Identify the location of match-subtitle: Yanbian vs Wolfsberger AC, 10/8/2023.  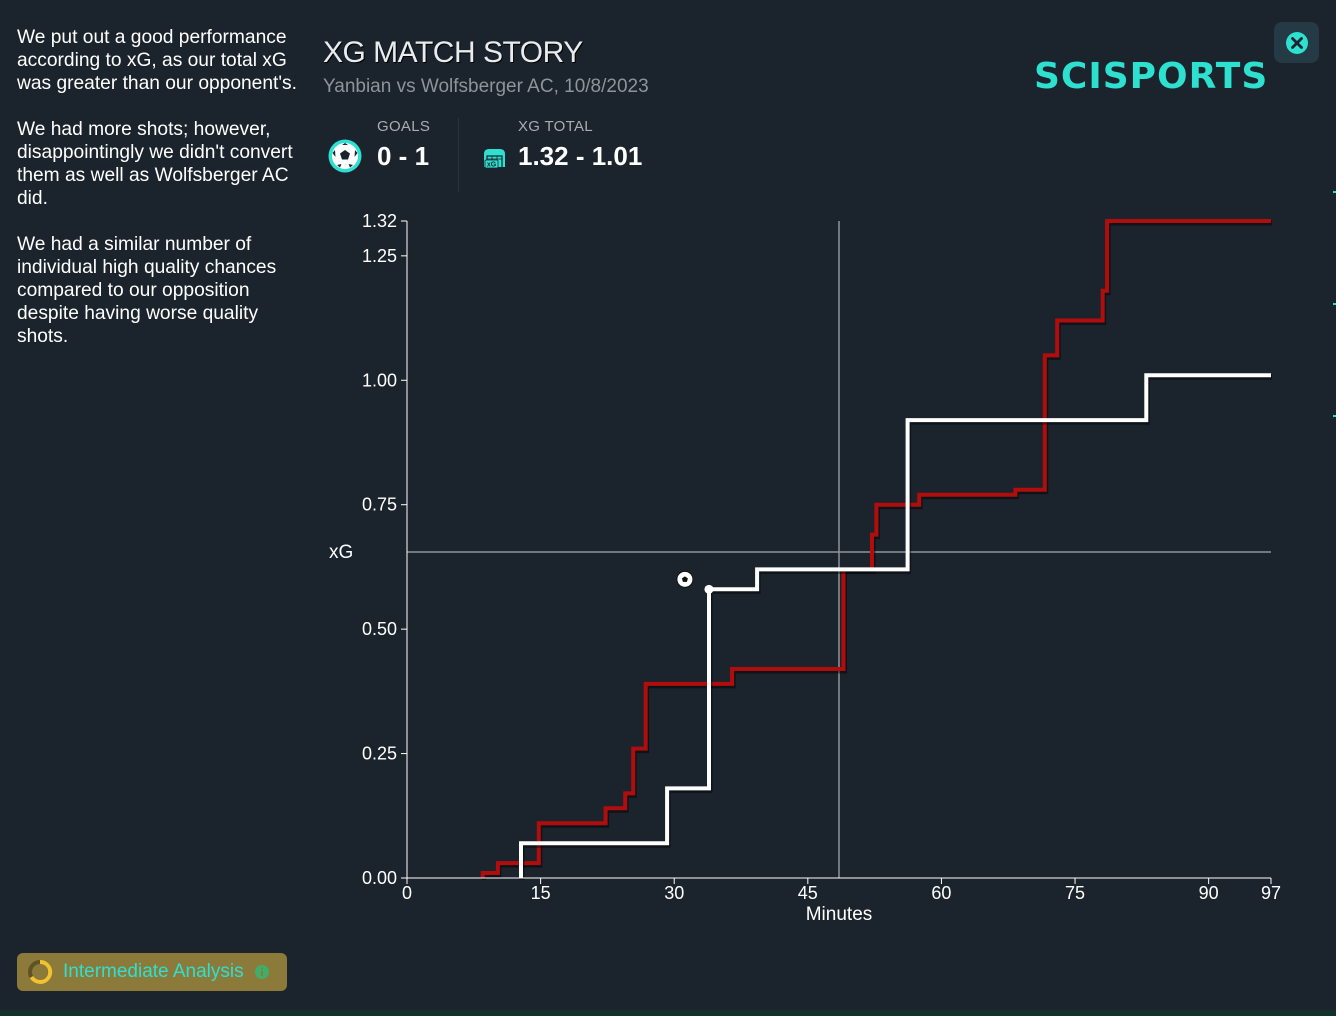
(486, 86).